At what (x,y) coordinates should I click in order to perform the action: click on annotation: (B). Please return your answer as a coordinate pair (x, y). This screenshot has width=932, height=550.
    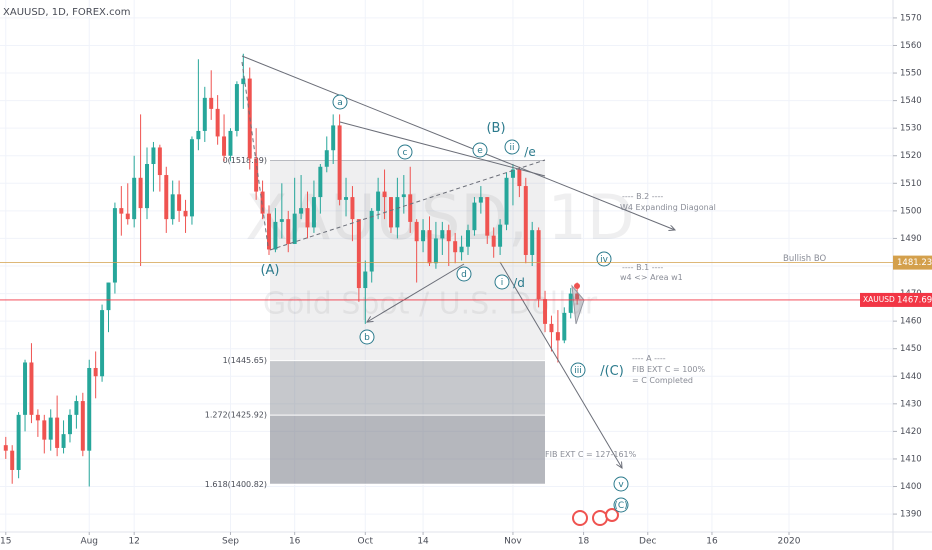
    Looking at the image, I should click on (495, 128).